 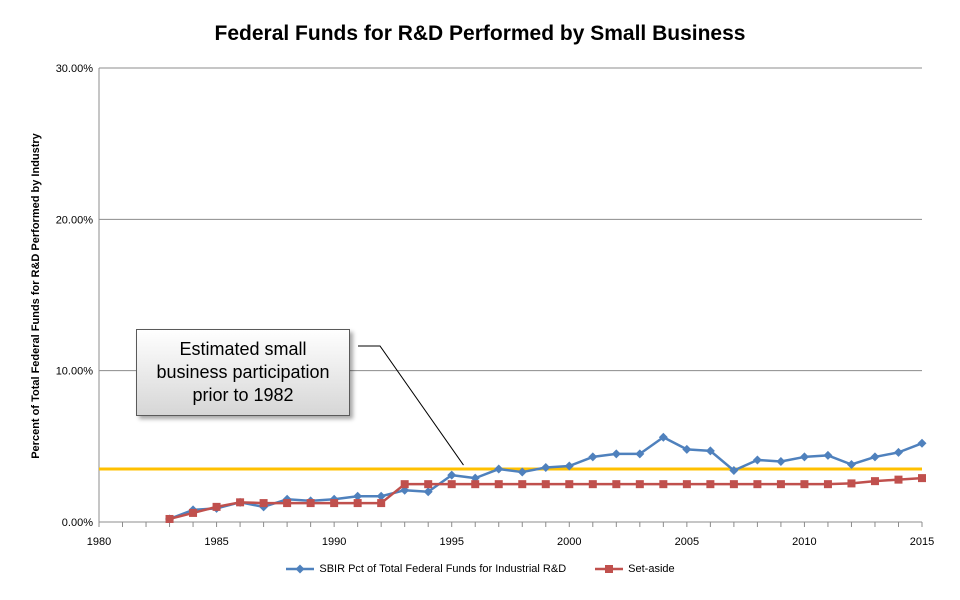 What do you see at coordinates (687, 542) in the screenshot?
I see `x-tick-label: 2005` at bounding box center [687, 542].